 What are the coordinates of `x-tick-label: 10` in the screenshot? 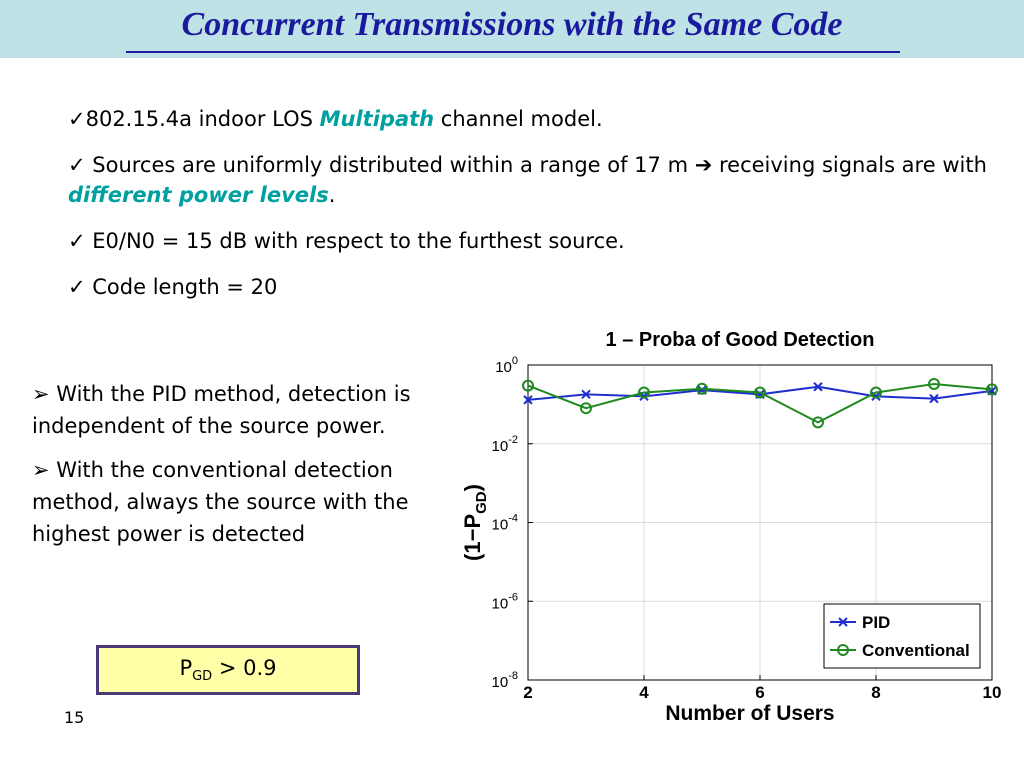 It's located at (992, 692).